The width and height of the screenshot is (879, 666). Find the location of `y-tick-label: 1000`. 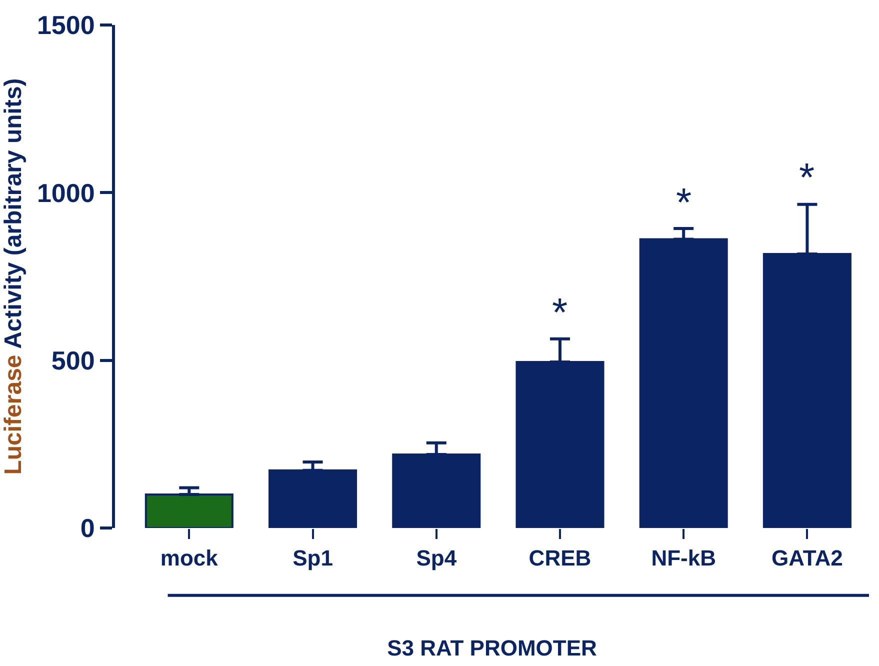

y-tick-label: 1000 is located at coordinates (65, 193).